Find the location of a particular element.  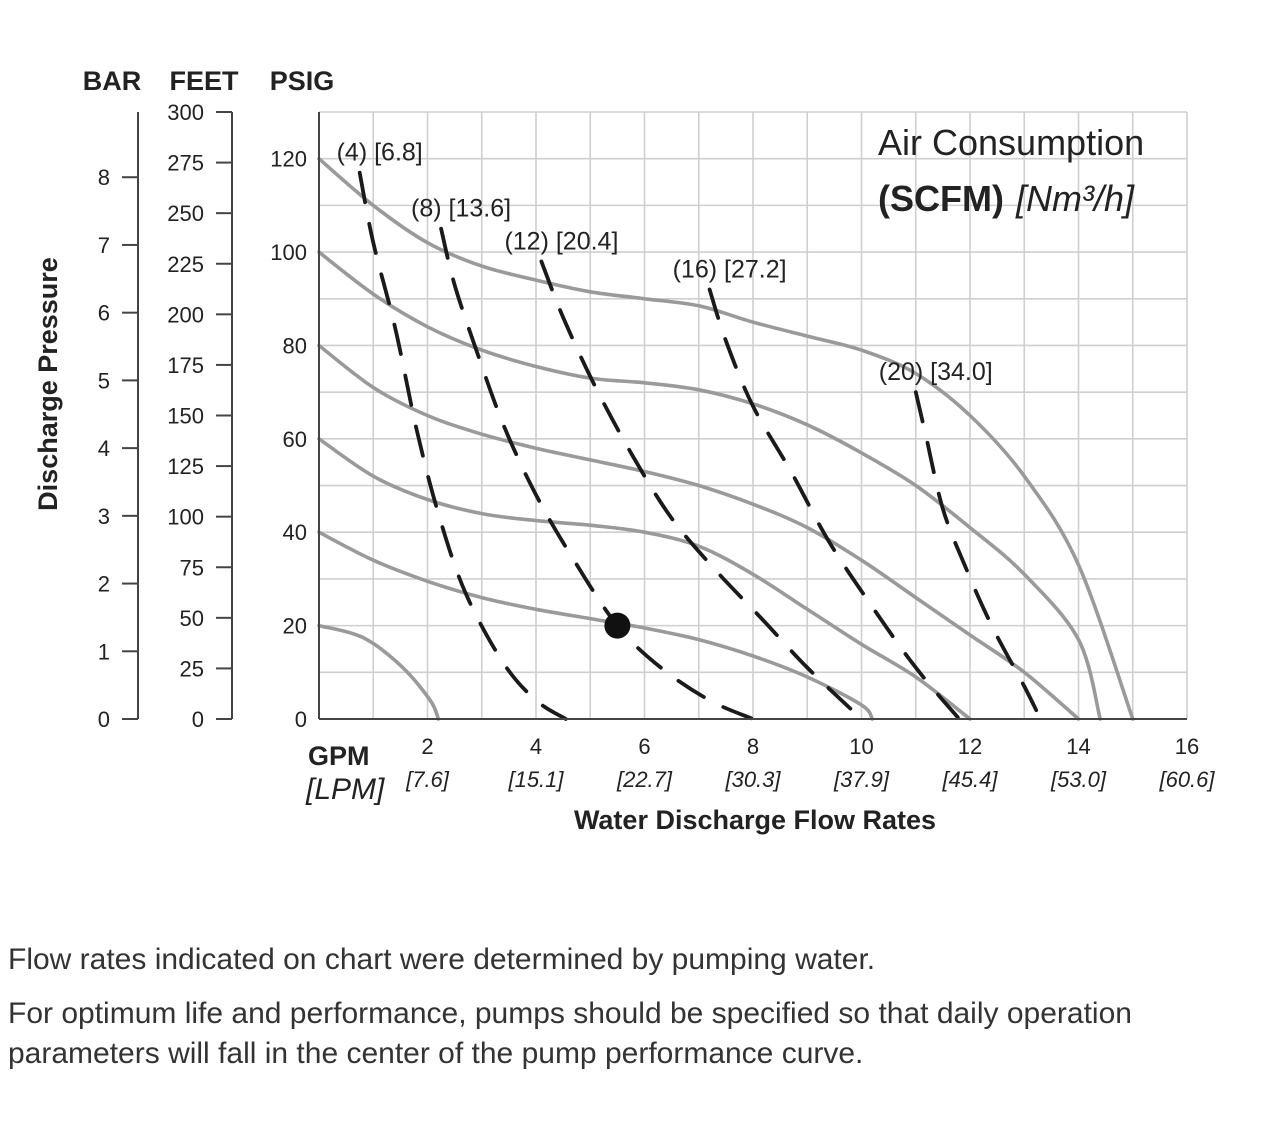

feet-tick-label: 25 is located at coordinates (192, 668).